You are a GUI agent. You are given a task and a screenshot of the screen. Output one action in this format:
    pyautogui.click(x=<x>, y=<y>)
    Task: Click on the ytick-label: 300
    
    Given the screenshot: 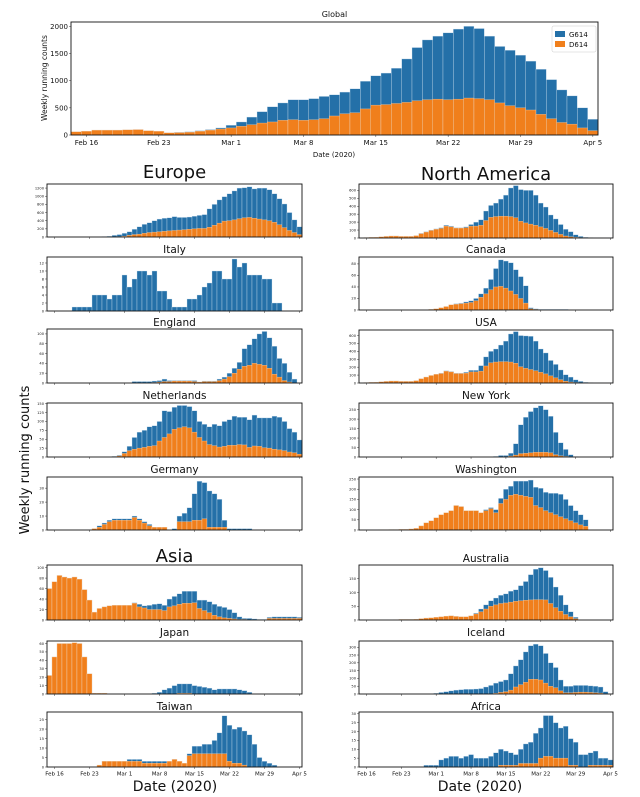 What is the action you would take?
    pyautogui.click(x=353, y=647)
    